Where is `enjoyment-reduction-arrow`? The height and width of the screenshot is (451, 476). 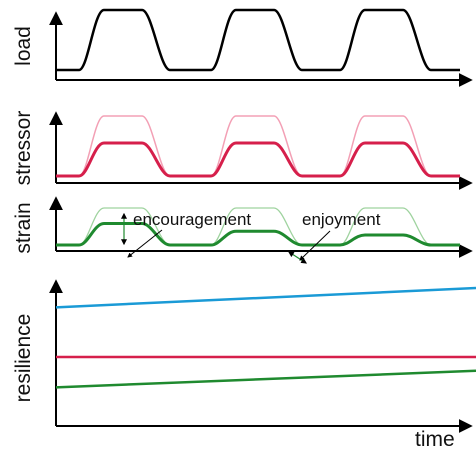
enjoyment-reduction-arrow is located at coordinates (297, 257).